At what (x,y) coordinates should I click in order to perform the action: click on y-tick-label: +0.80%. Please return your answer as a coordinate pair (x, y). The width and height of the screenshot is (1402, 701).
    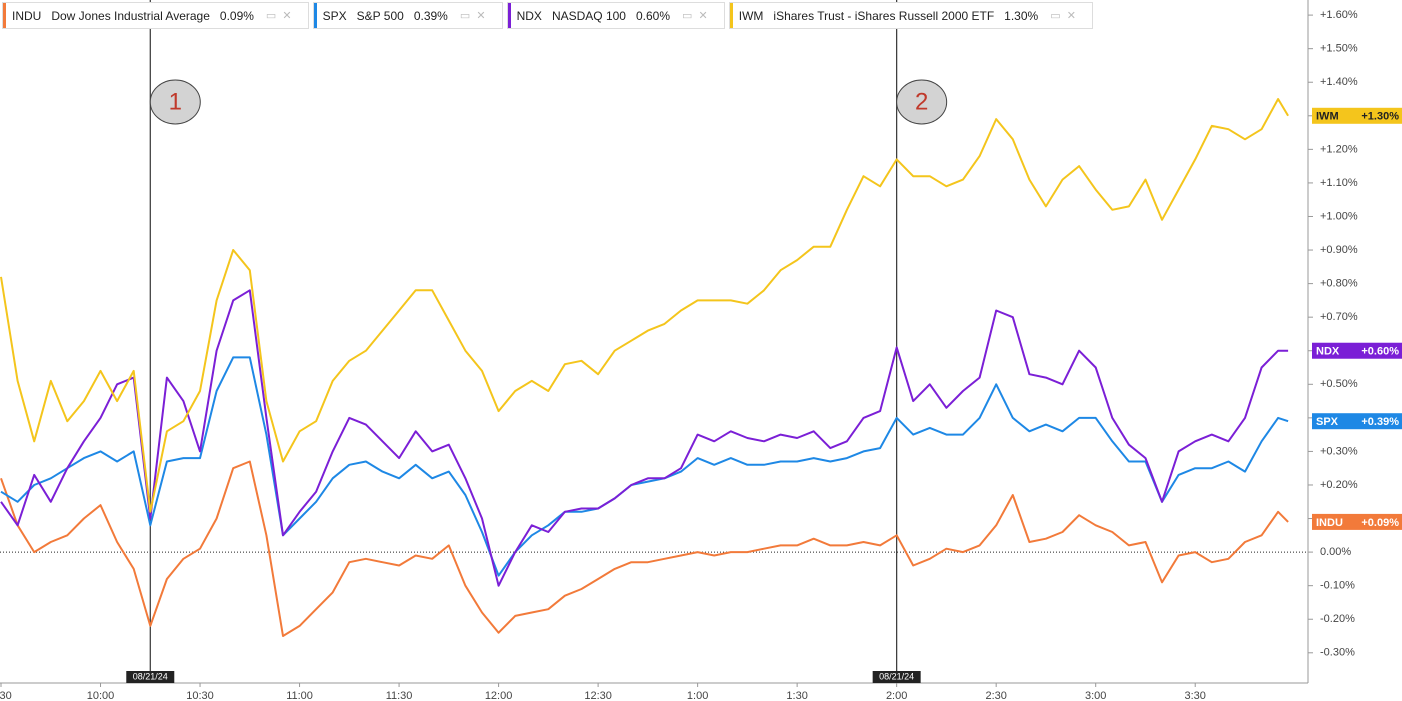
    Looking at the image, I should click on (1339, 284).